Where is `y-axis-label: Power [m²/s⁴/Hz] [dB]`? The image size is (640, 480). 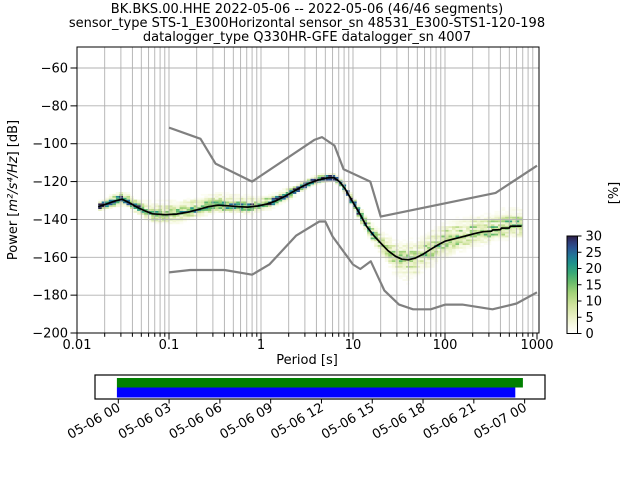 y-axis-label: Power [m²/s⁴/Hz] [dB] is located at coordinates (13, 190).